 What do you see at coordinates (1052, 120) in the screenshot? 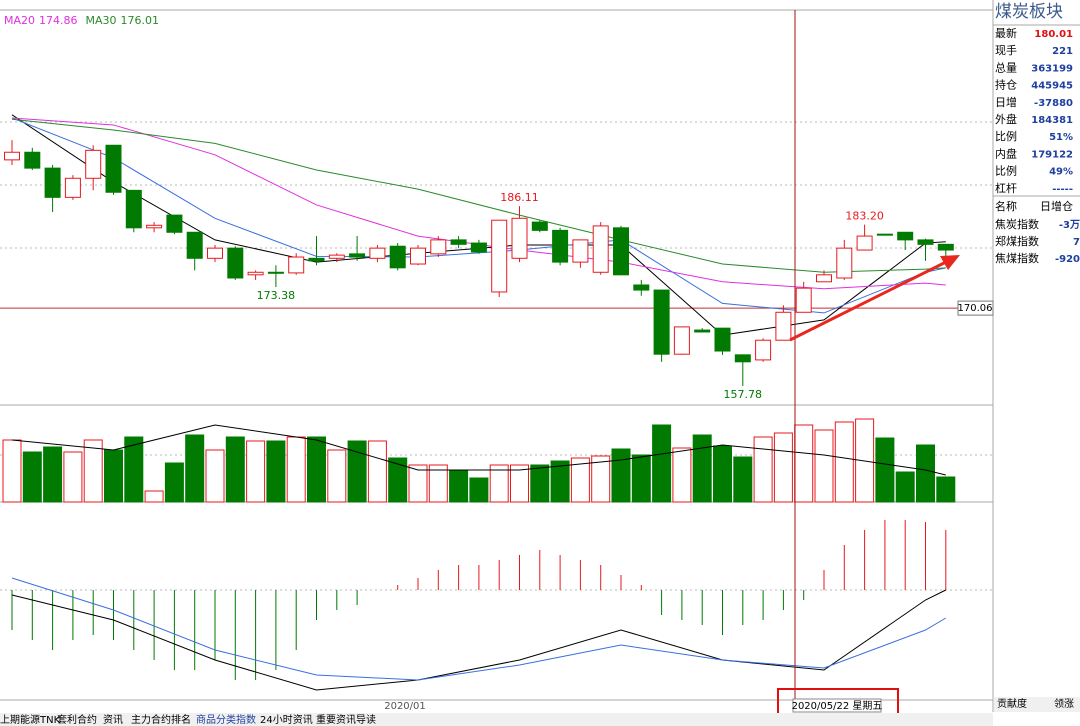
I see `stat-value: 184381` at bounding box center [1052, 120].